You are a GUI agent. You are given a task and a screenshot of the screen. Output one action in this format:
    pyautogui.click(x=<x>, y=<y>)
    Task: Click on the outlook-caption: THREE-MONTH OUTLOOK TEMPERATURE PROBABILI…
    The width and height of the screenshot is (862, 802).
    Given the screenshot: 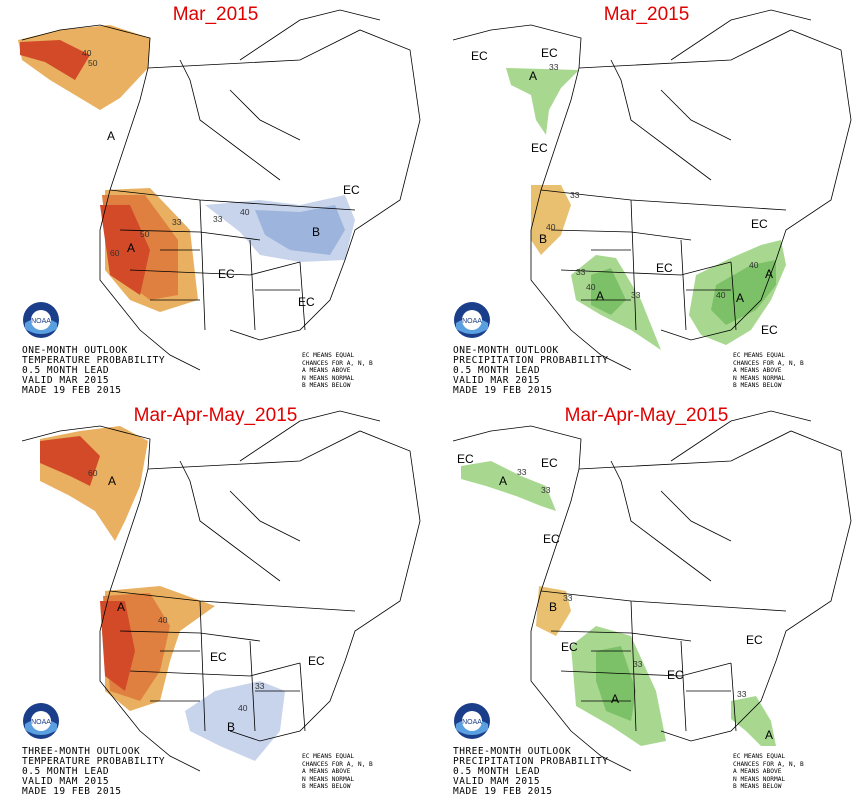 What is the action you would take?
    pyautogui.click(x=94, y=771)
    